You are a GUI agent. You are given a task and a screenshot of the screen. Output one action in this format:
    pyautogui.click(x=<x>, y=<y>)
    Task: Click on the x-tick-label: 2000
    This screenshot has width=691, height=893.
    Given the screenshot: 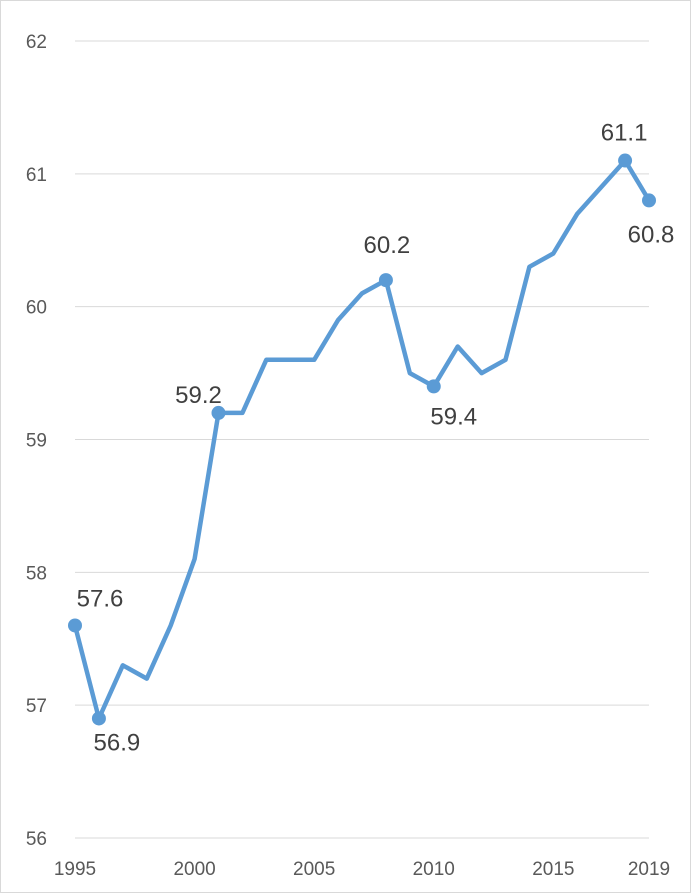 What is the action you would take?
    pyautogui.click(x=194, y=869)
    